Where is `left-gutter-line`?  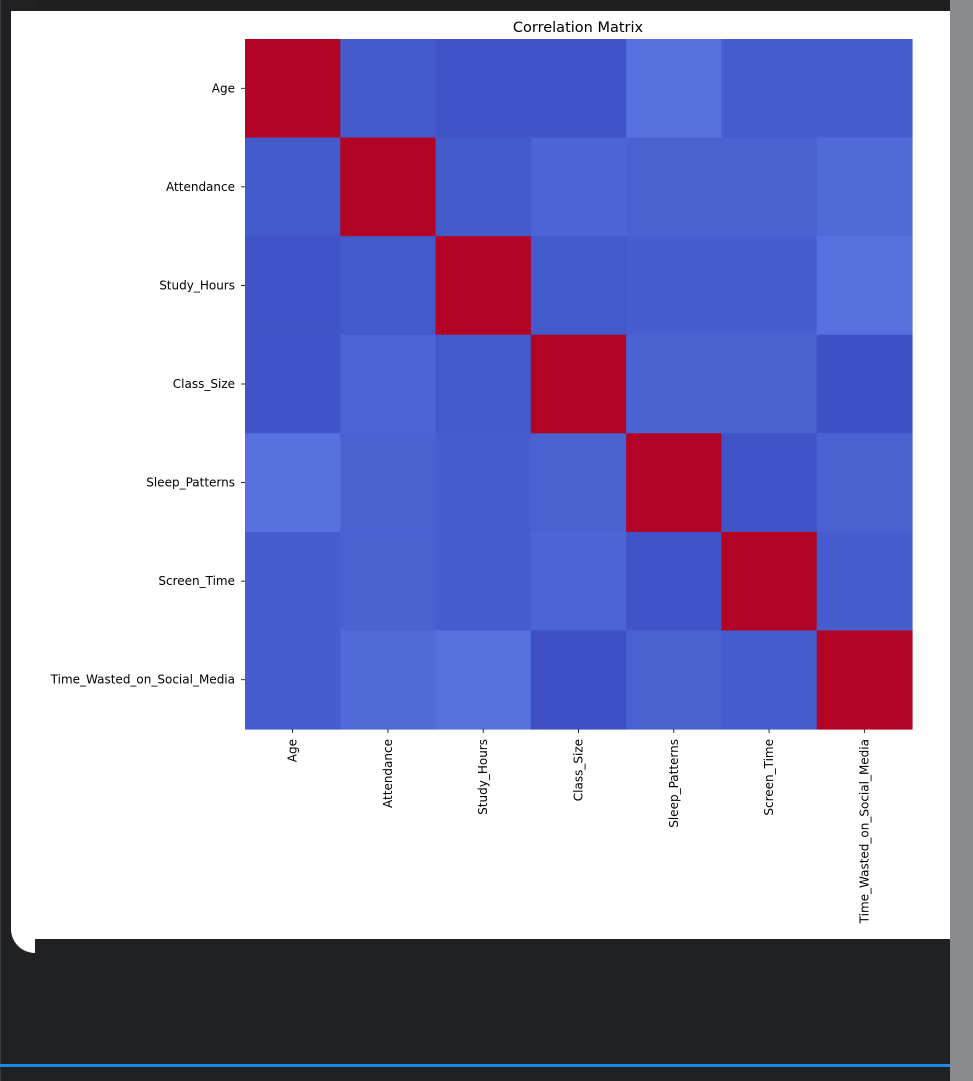 left-gutter-line is located at coordinates (0, 540).